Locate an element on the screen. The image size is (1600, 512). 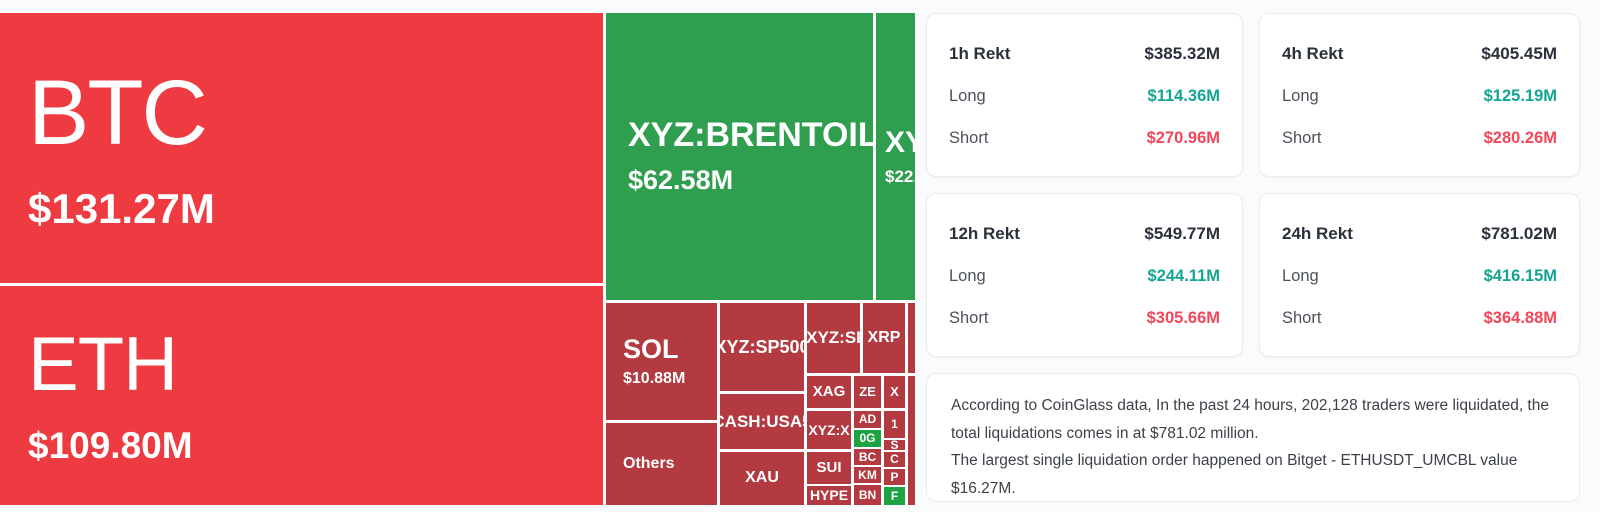
tile-label: XYZ:BRENTOIL is located at coordinates (750, 135).